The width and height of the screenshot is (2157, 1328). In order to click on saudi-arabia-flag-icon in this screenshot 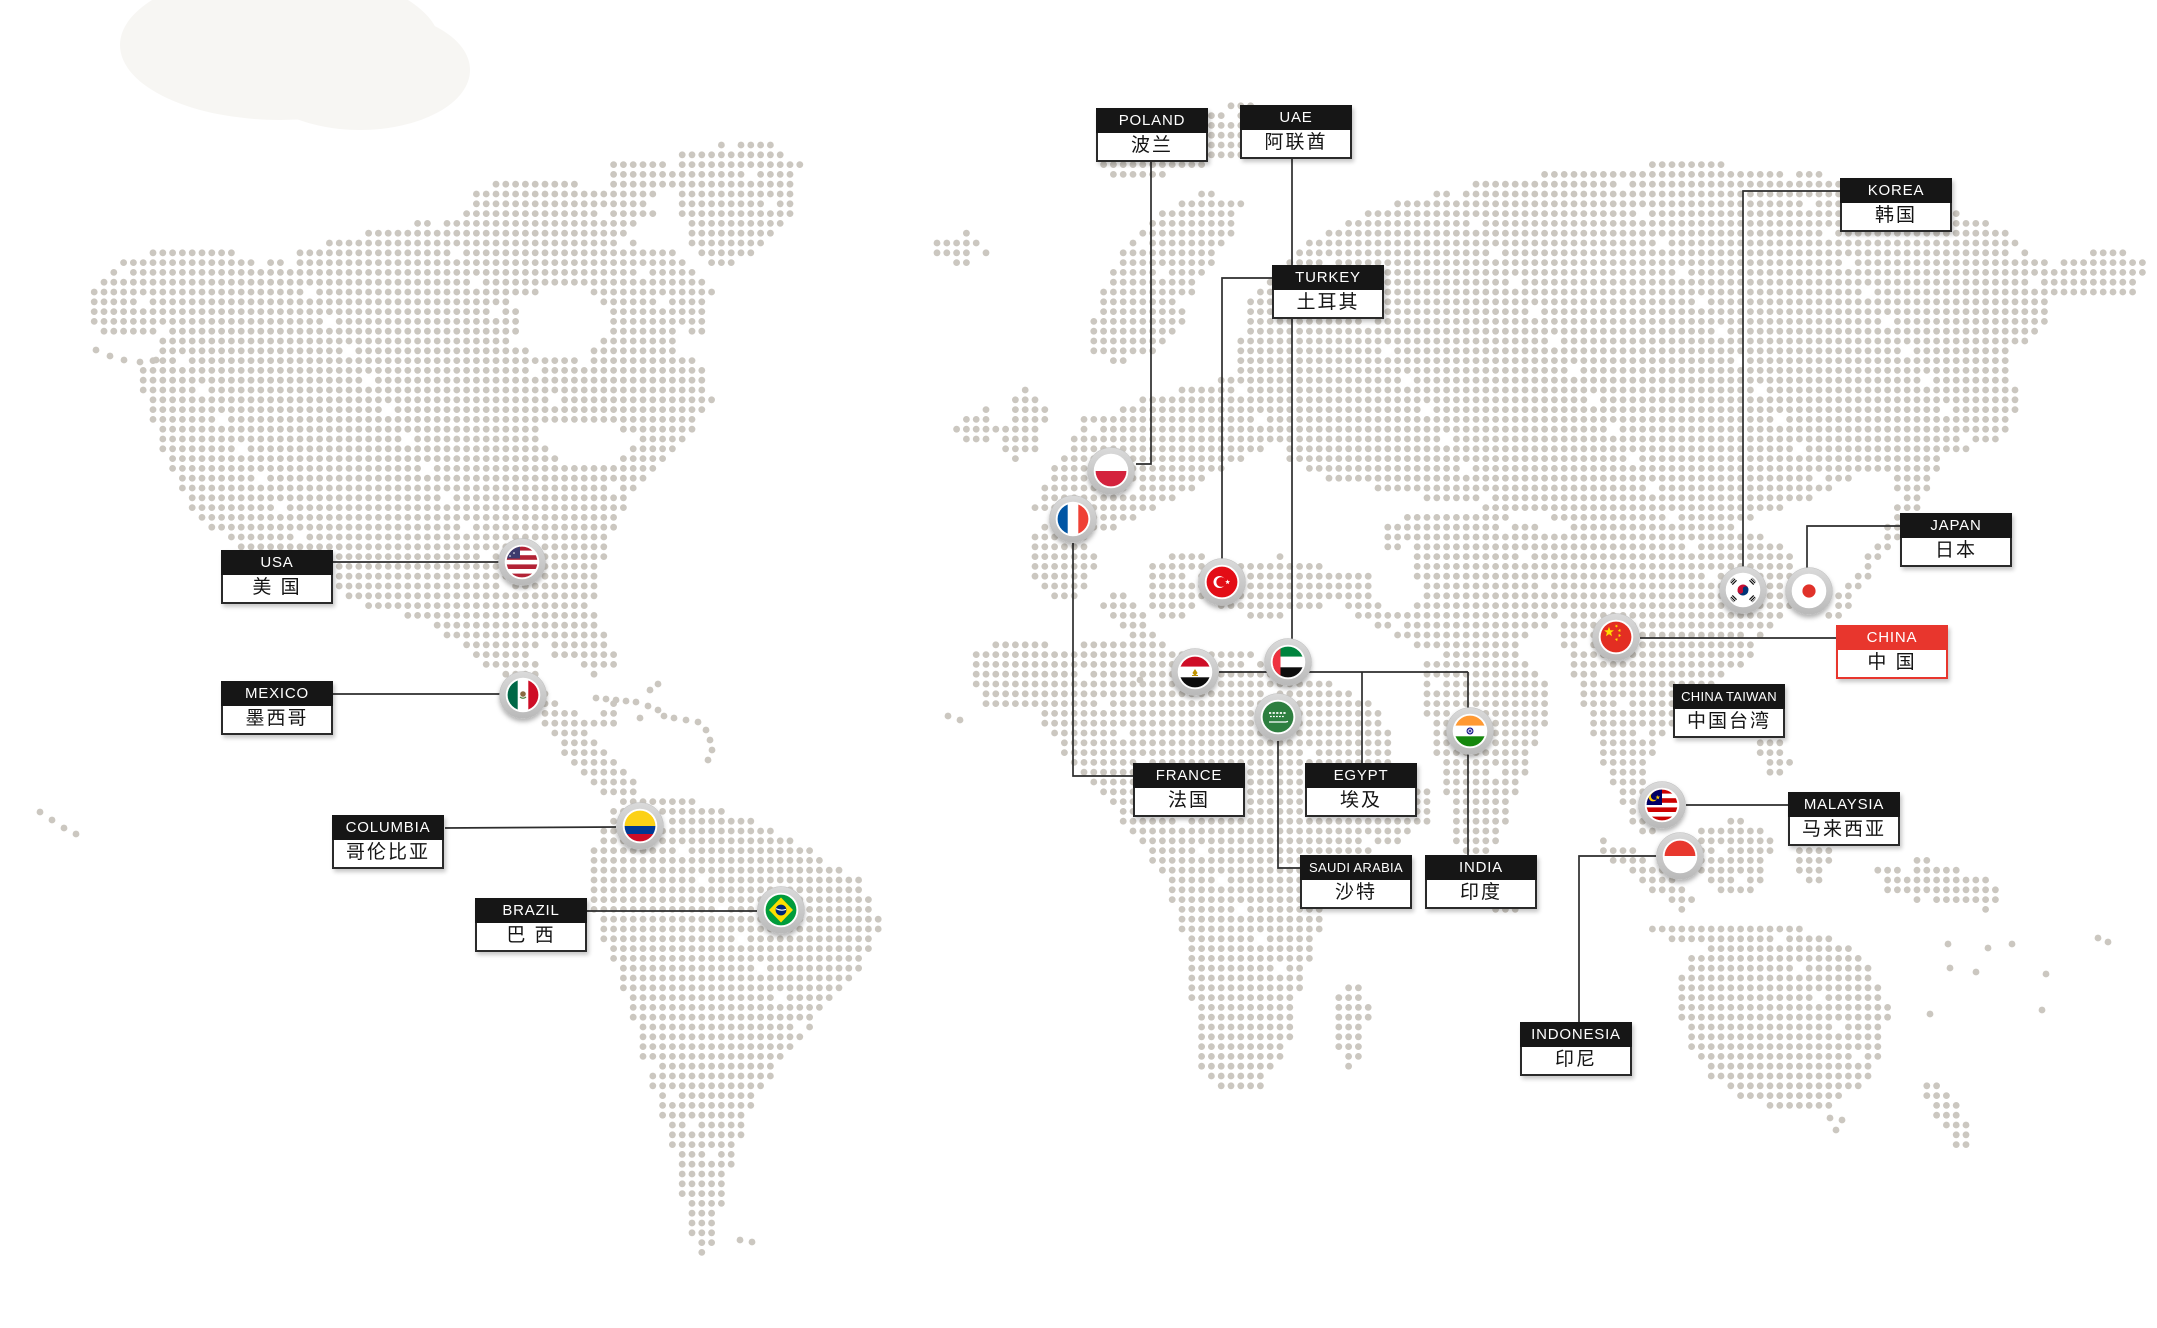, I will do `click(1278, 717)`.